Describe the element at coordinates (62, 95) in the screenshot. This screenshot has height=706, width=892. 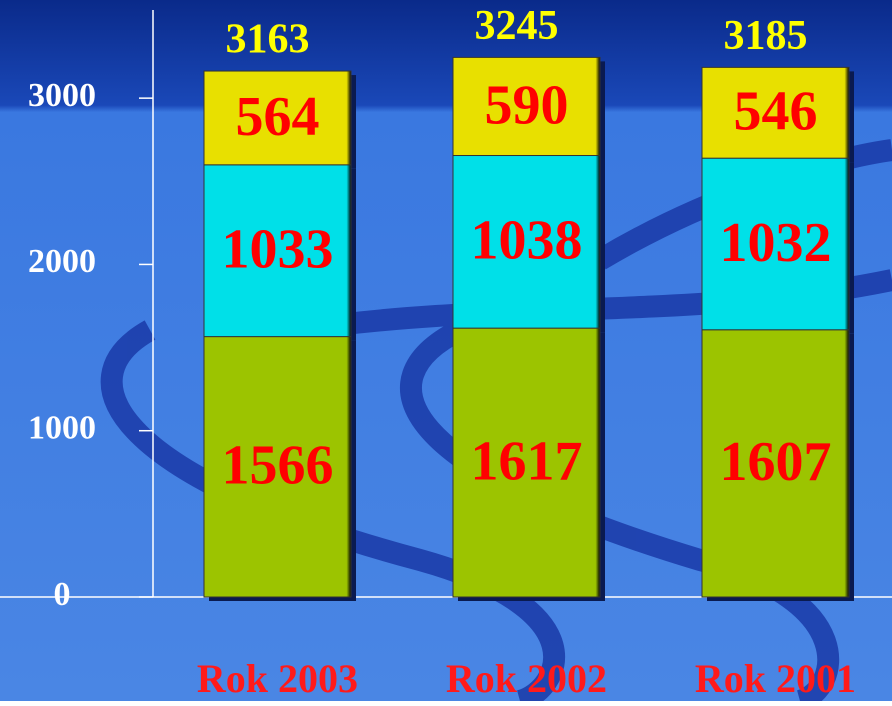
I see `y-tick-label: 3000` at that location.